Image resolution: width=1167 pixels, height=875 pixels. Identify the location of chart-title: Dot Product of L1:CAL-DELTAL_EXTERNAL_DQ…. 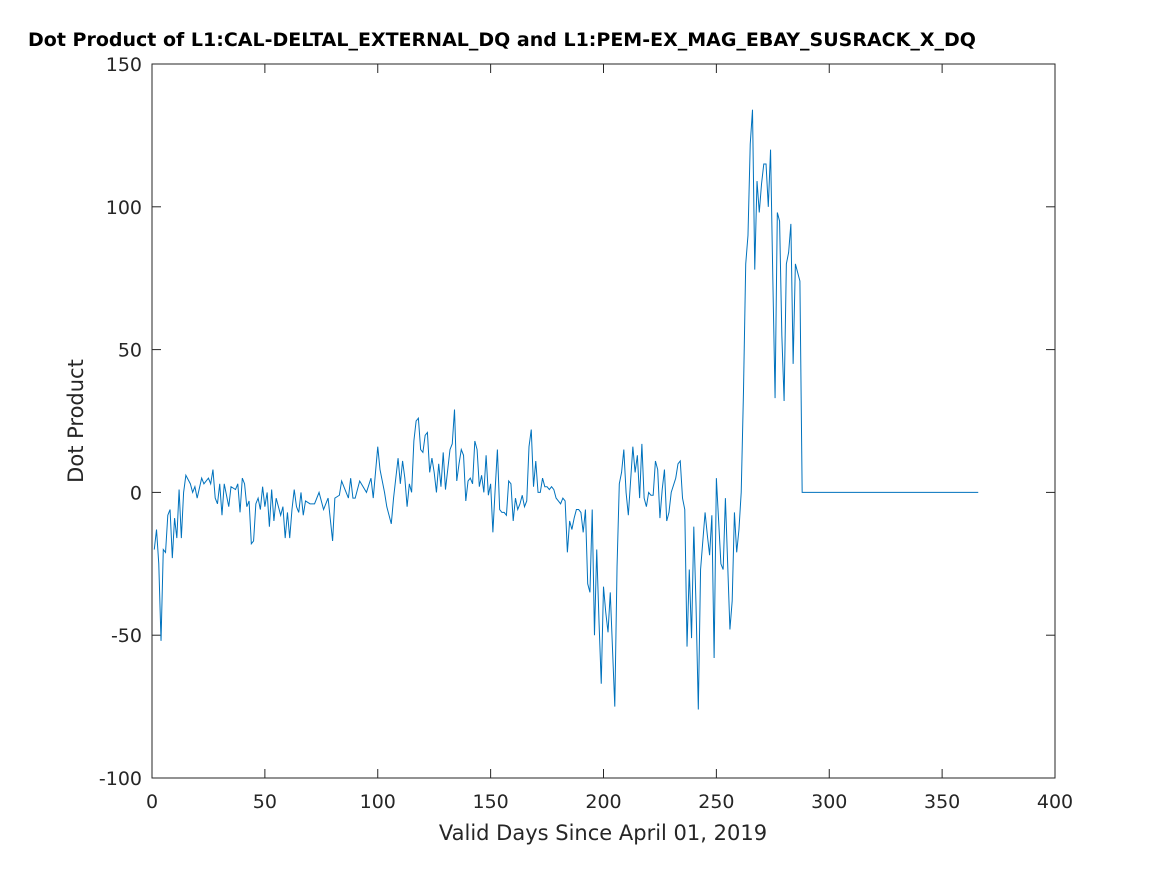
(502, 40).